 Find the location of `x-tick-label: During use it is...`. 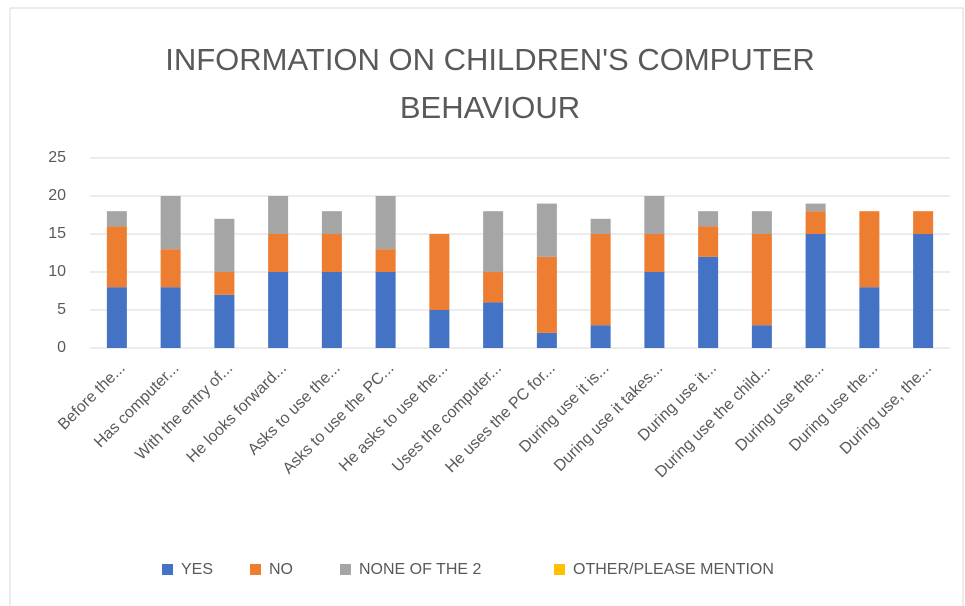

x-tick-label: During use it is... is located at coordinates (564, 408).